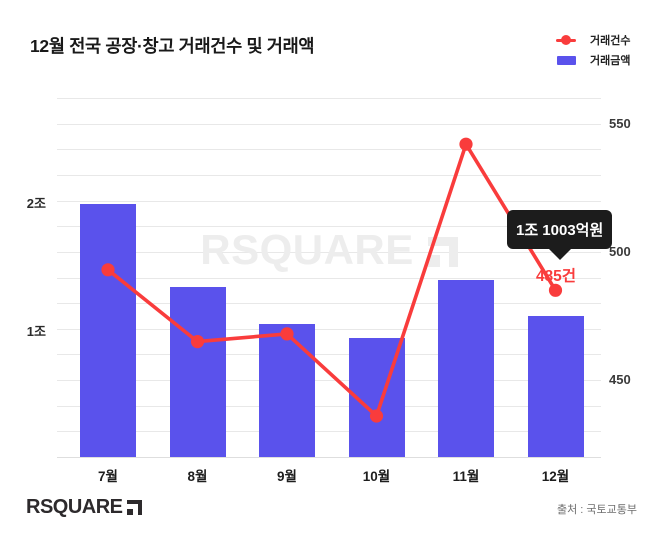 The height and width of the screenshot is (544, 664). I want to click on x-axis-label-5: 12월, so click(555, 476).